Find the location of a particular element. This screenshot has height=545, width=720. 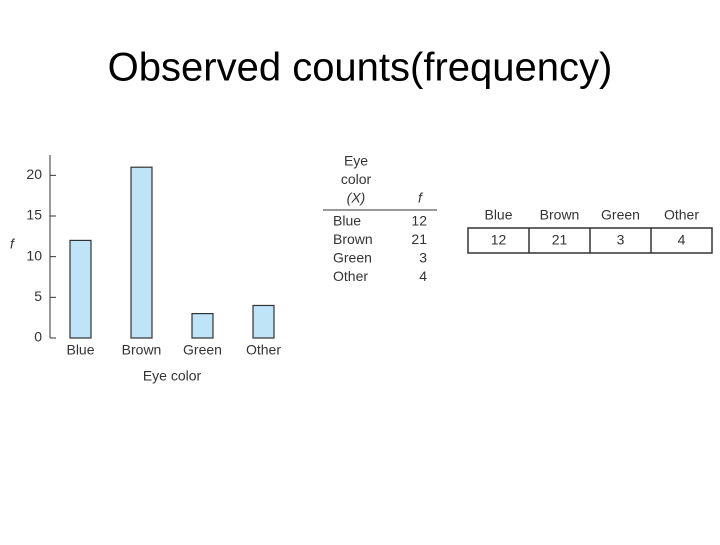

table-cell: Blue is located at coordinates (347, 221).